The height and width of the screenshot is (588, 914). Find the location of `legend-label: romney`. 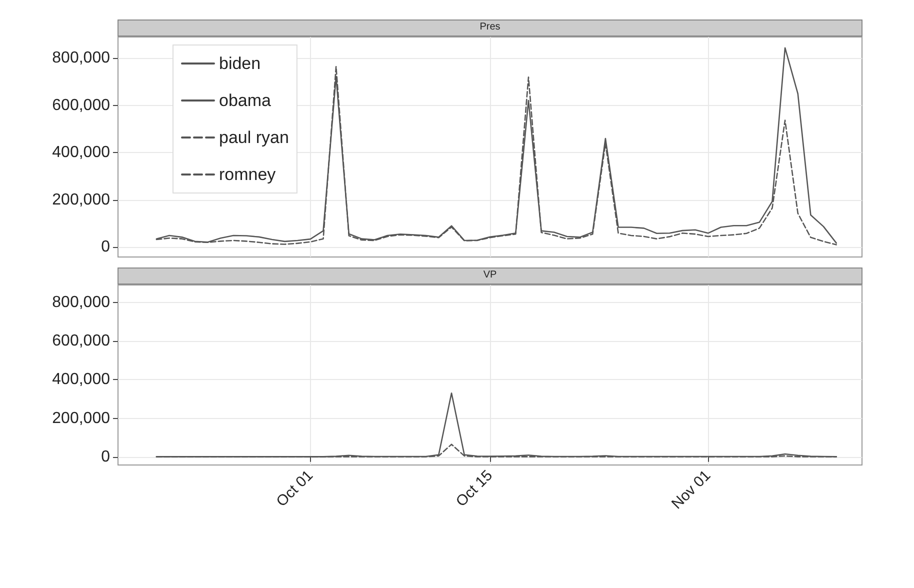

legend-label: romney is located at coordinates (247, 174).